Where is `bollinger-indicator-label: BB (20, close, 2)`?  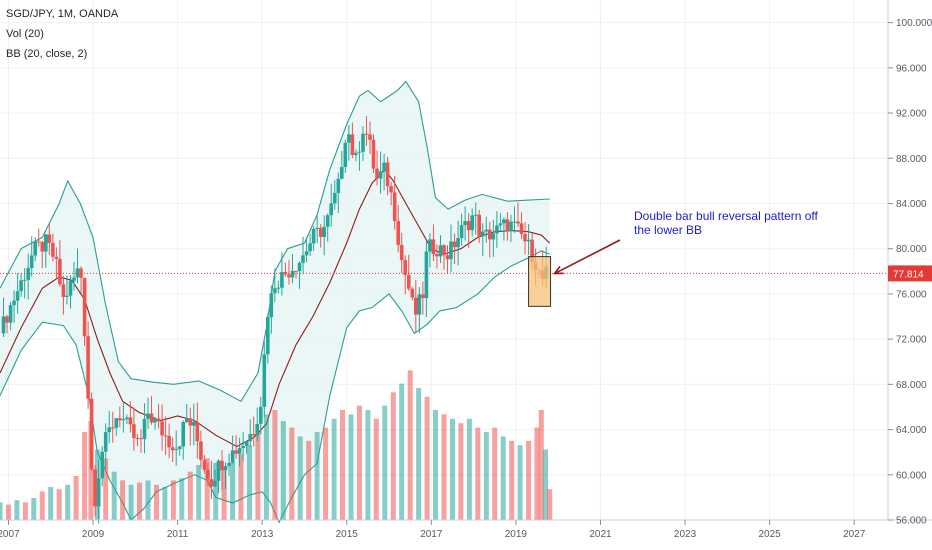 bollinger-indicator-label: BB (20, close, 2) is located at coordinates (47, 54).